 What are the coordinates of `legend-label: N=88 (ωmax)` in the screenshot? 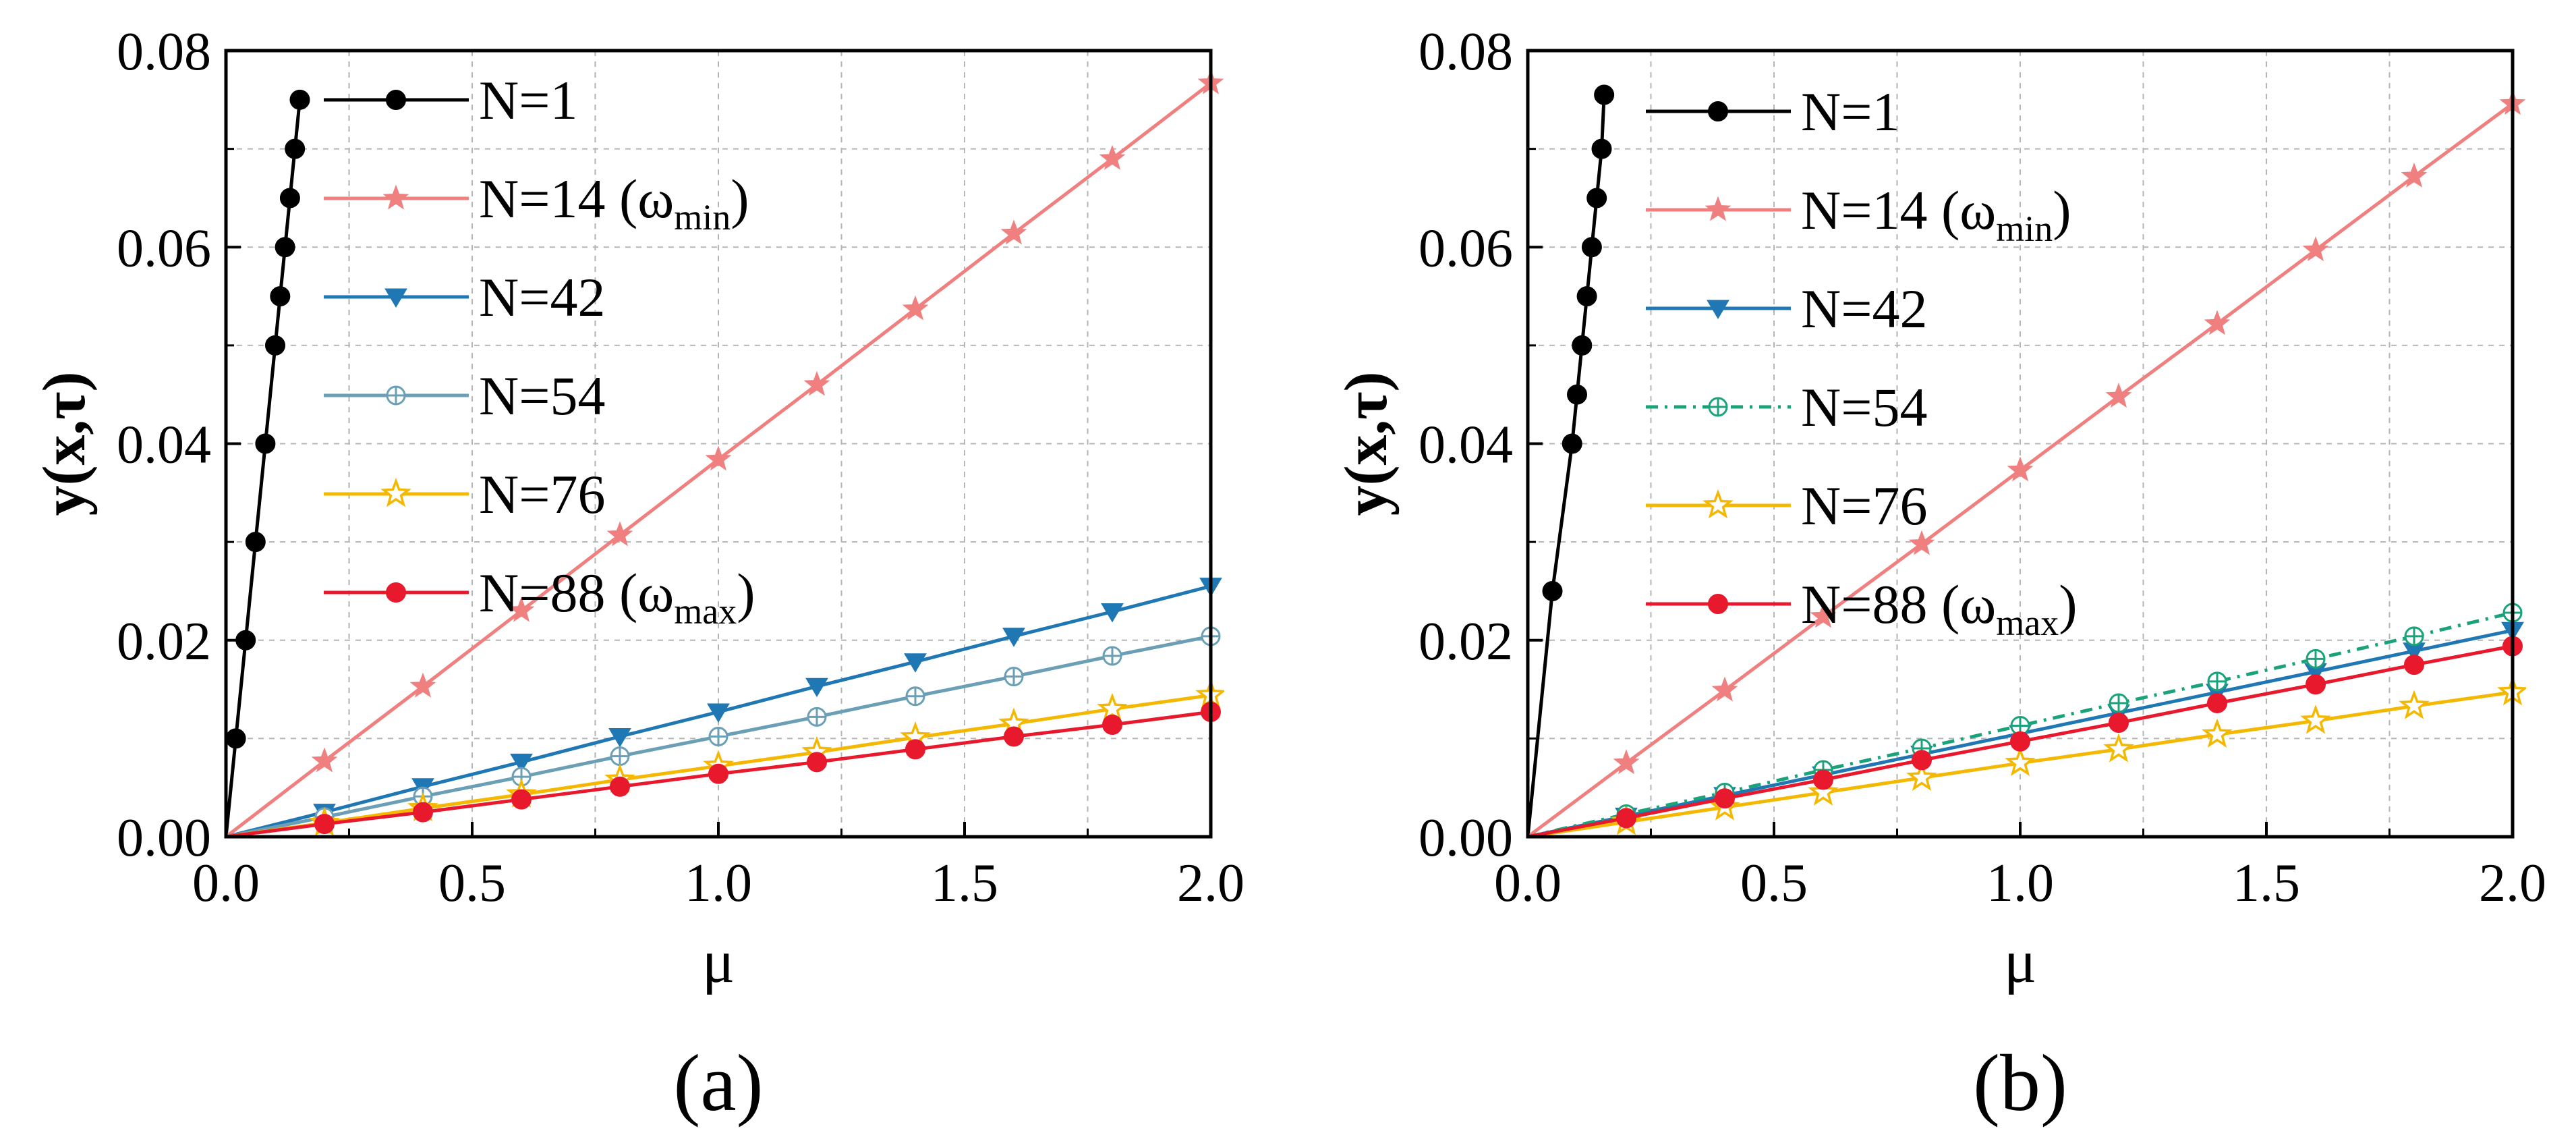 It's located at (617, 597).